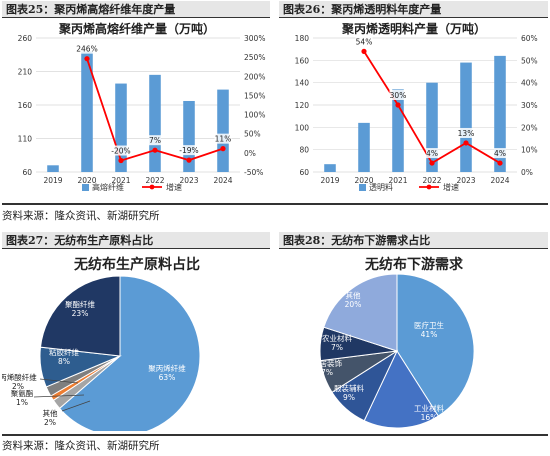 This screenshot has height=456, width=550. Describe the element at coordinates (167, 377) in the screenshot. I see `slice-value: 63%` at that location.